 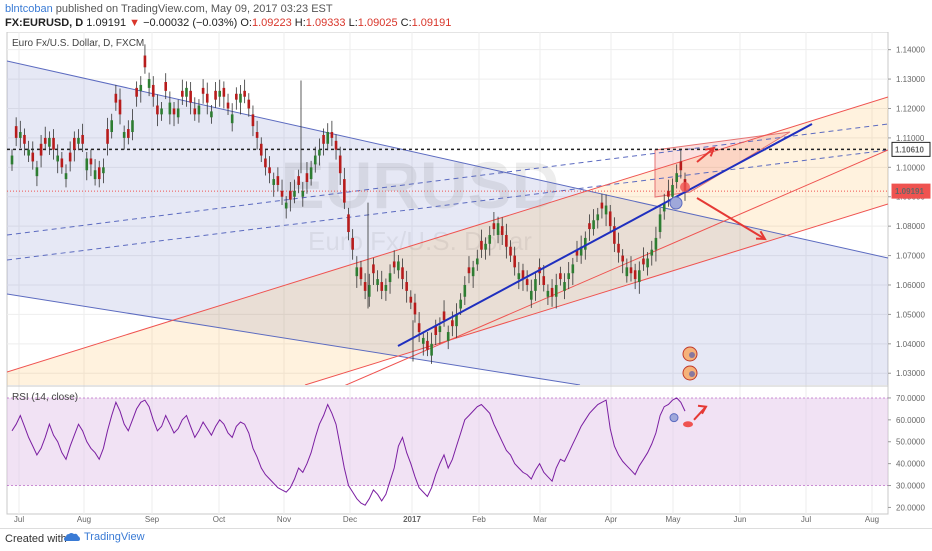 What do you see at coordinates (702, 409) in the screenshot?
I see `arrow-head` at bounding box center [702, 409].